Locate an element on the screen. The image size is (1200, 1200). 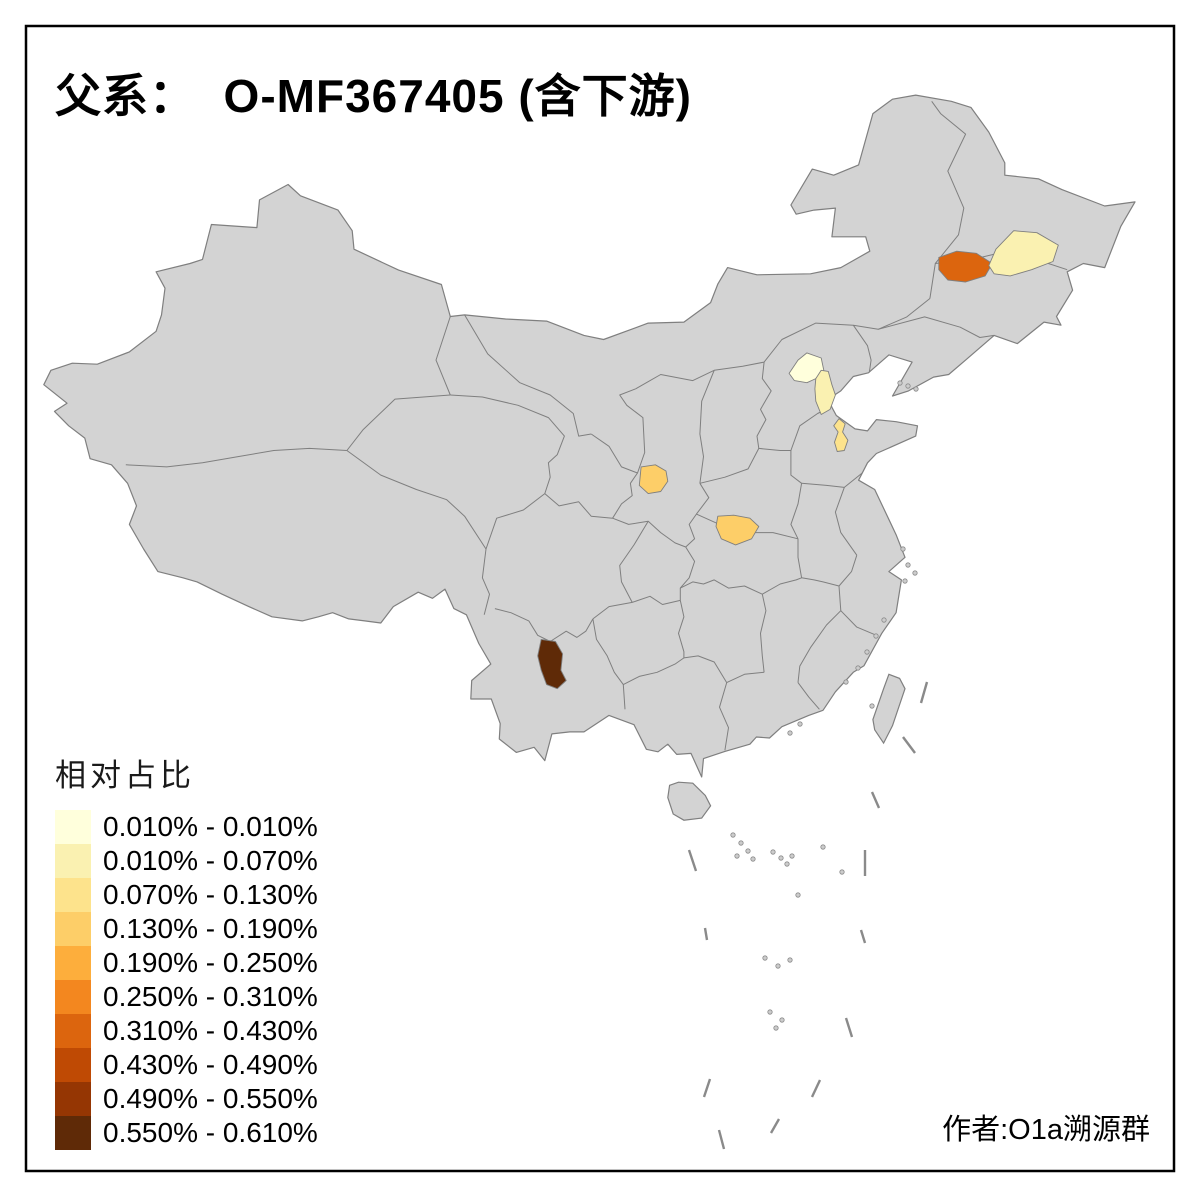
legend-row: 0.250% - 0.310% is located at coordinates (186, 997).